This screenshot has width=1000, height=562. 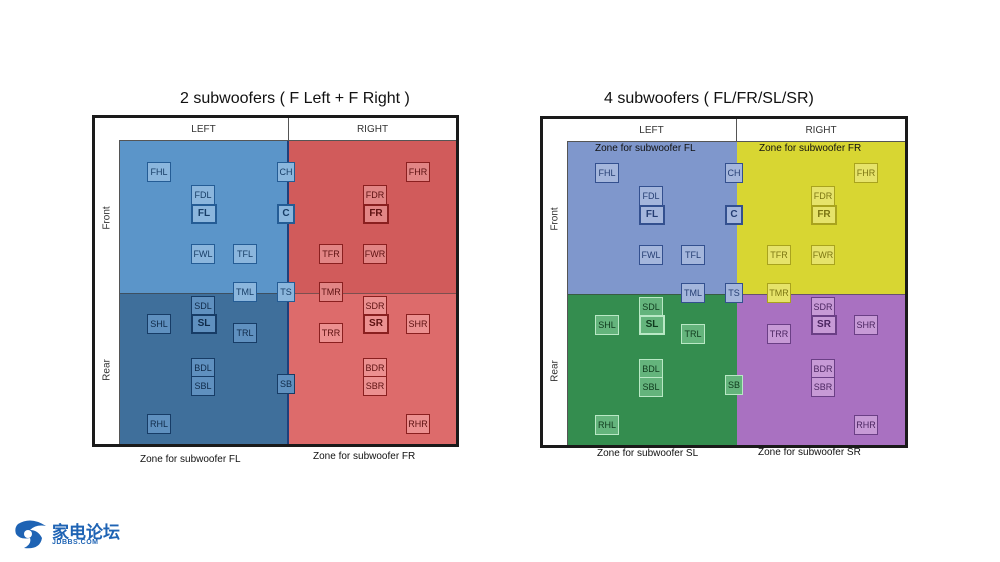 I want to click on zone-sl-label: Zone for subwoofer SL, so click(x=648, y=453).